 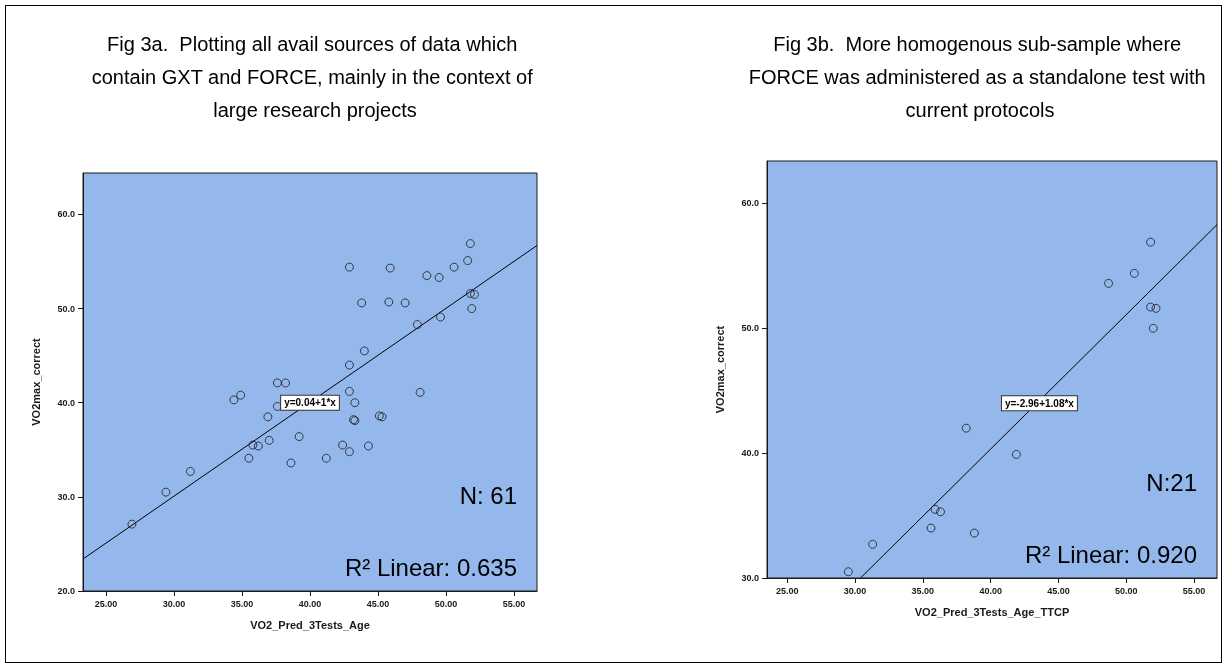 I want to click on annotation: y=-2.96+1.08*x, so click(x=1039, y=403).